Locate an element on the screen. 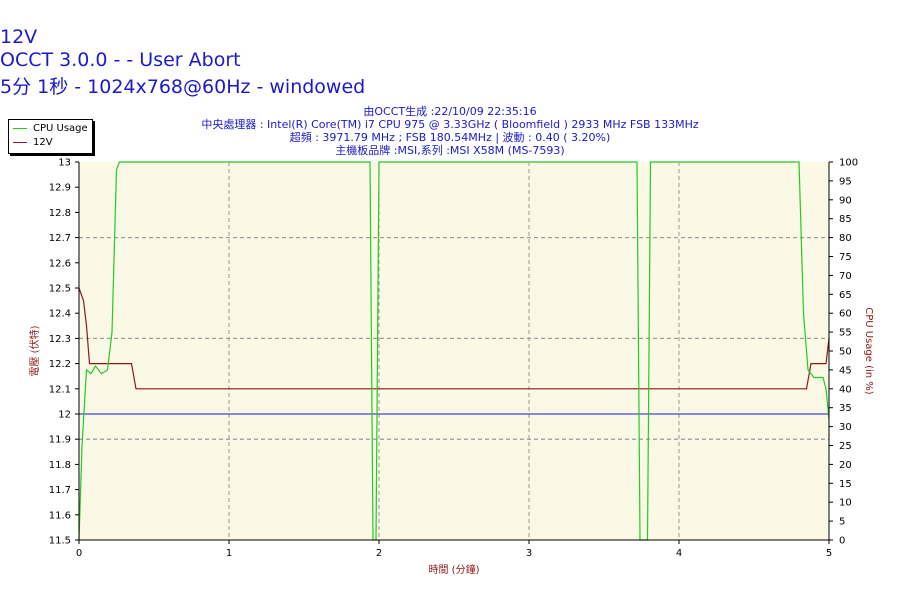 Image resolution: width=900 pixels, height=600 pixels. y-right-tick-label: 65 is located at coordinates (845, 295).